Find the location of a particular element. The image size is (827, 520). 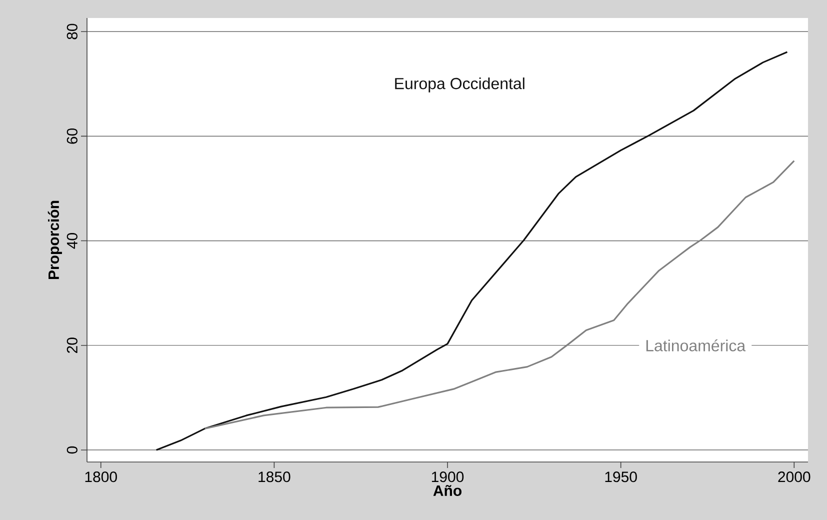

x-tick-label: 1800 is located at coordinates (101, 477).